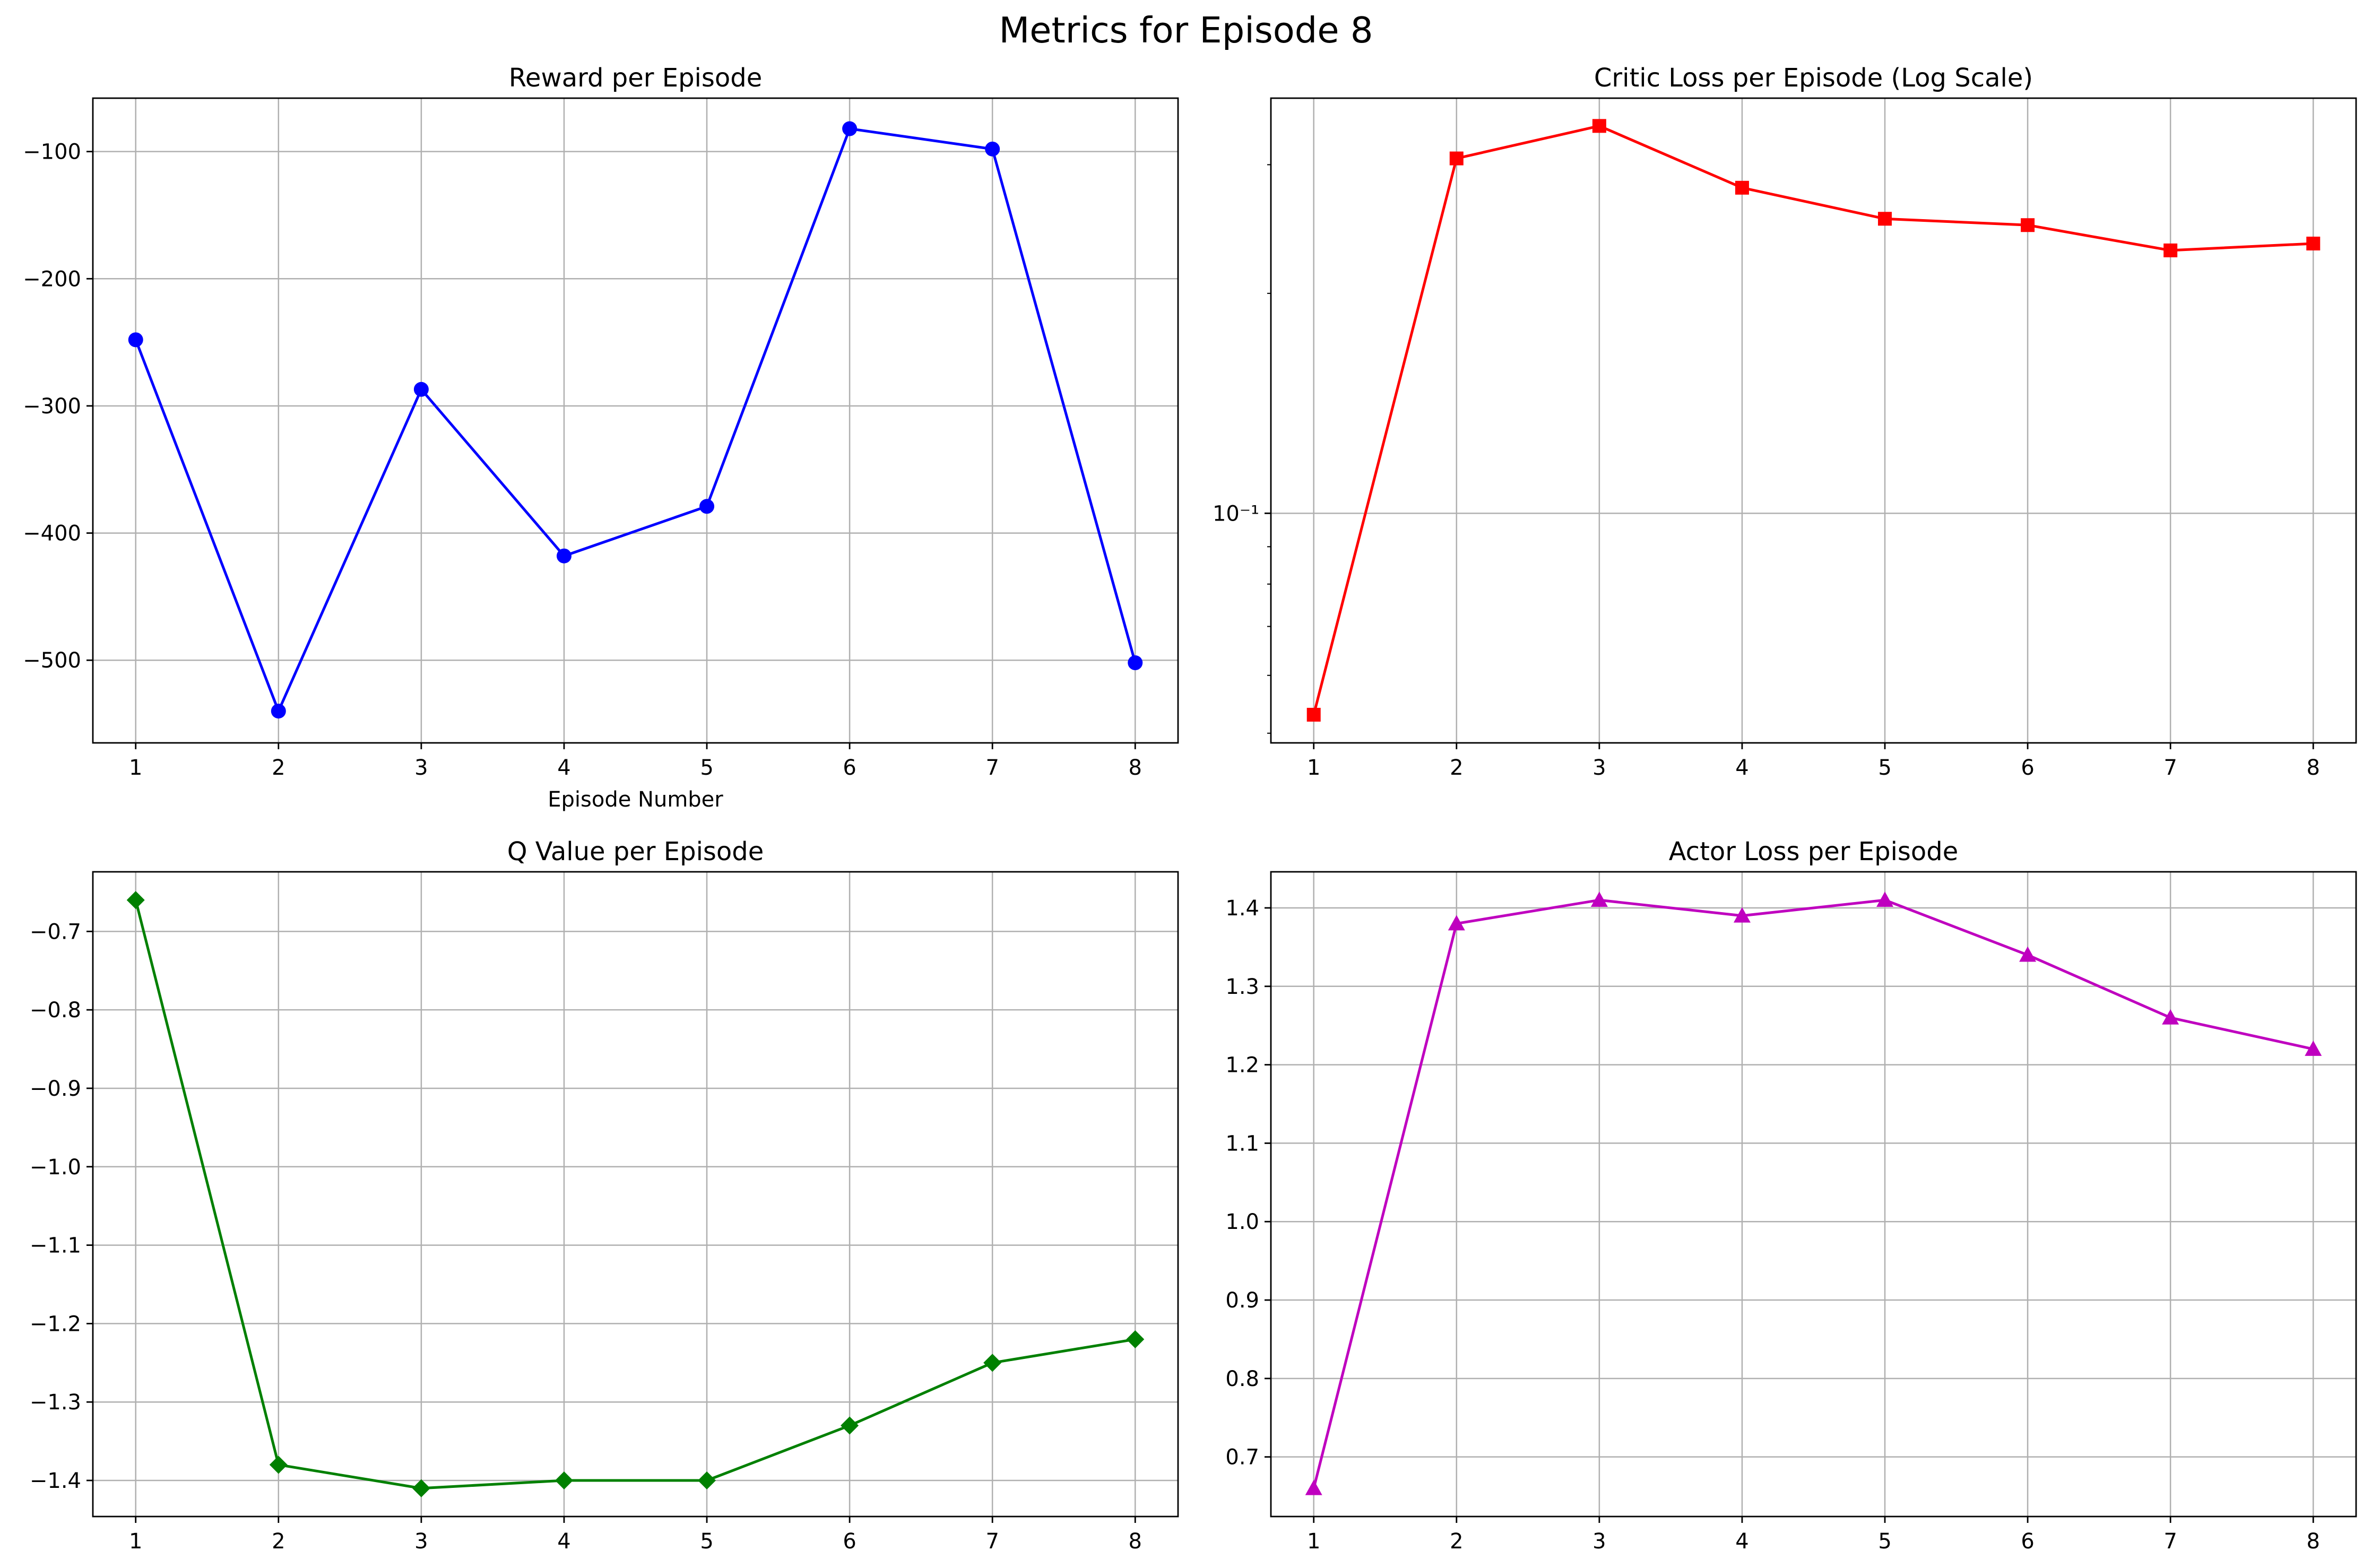 Image resolution: width=2372 pixels, height=1568 pixels. I want to click on reward-y-tick-label: −200, so click(52, 279).